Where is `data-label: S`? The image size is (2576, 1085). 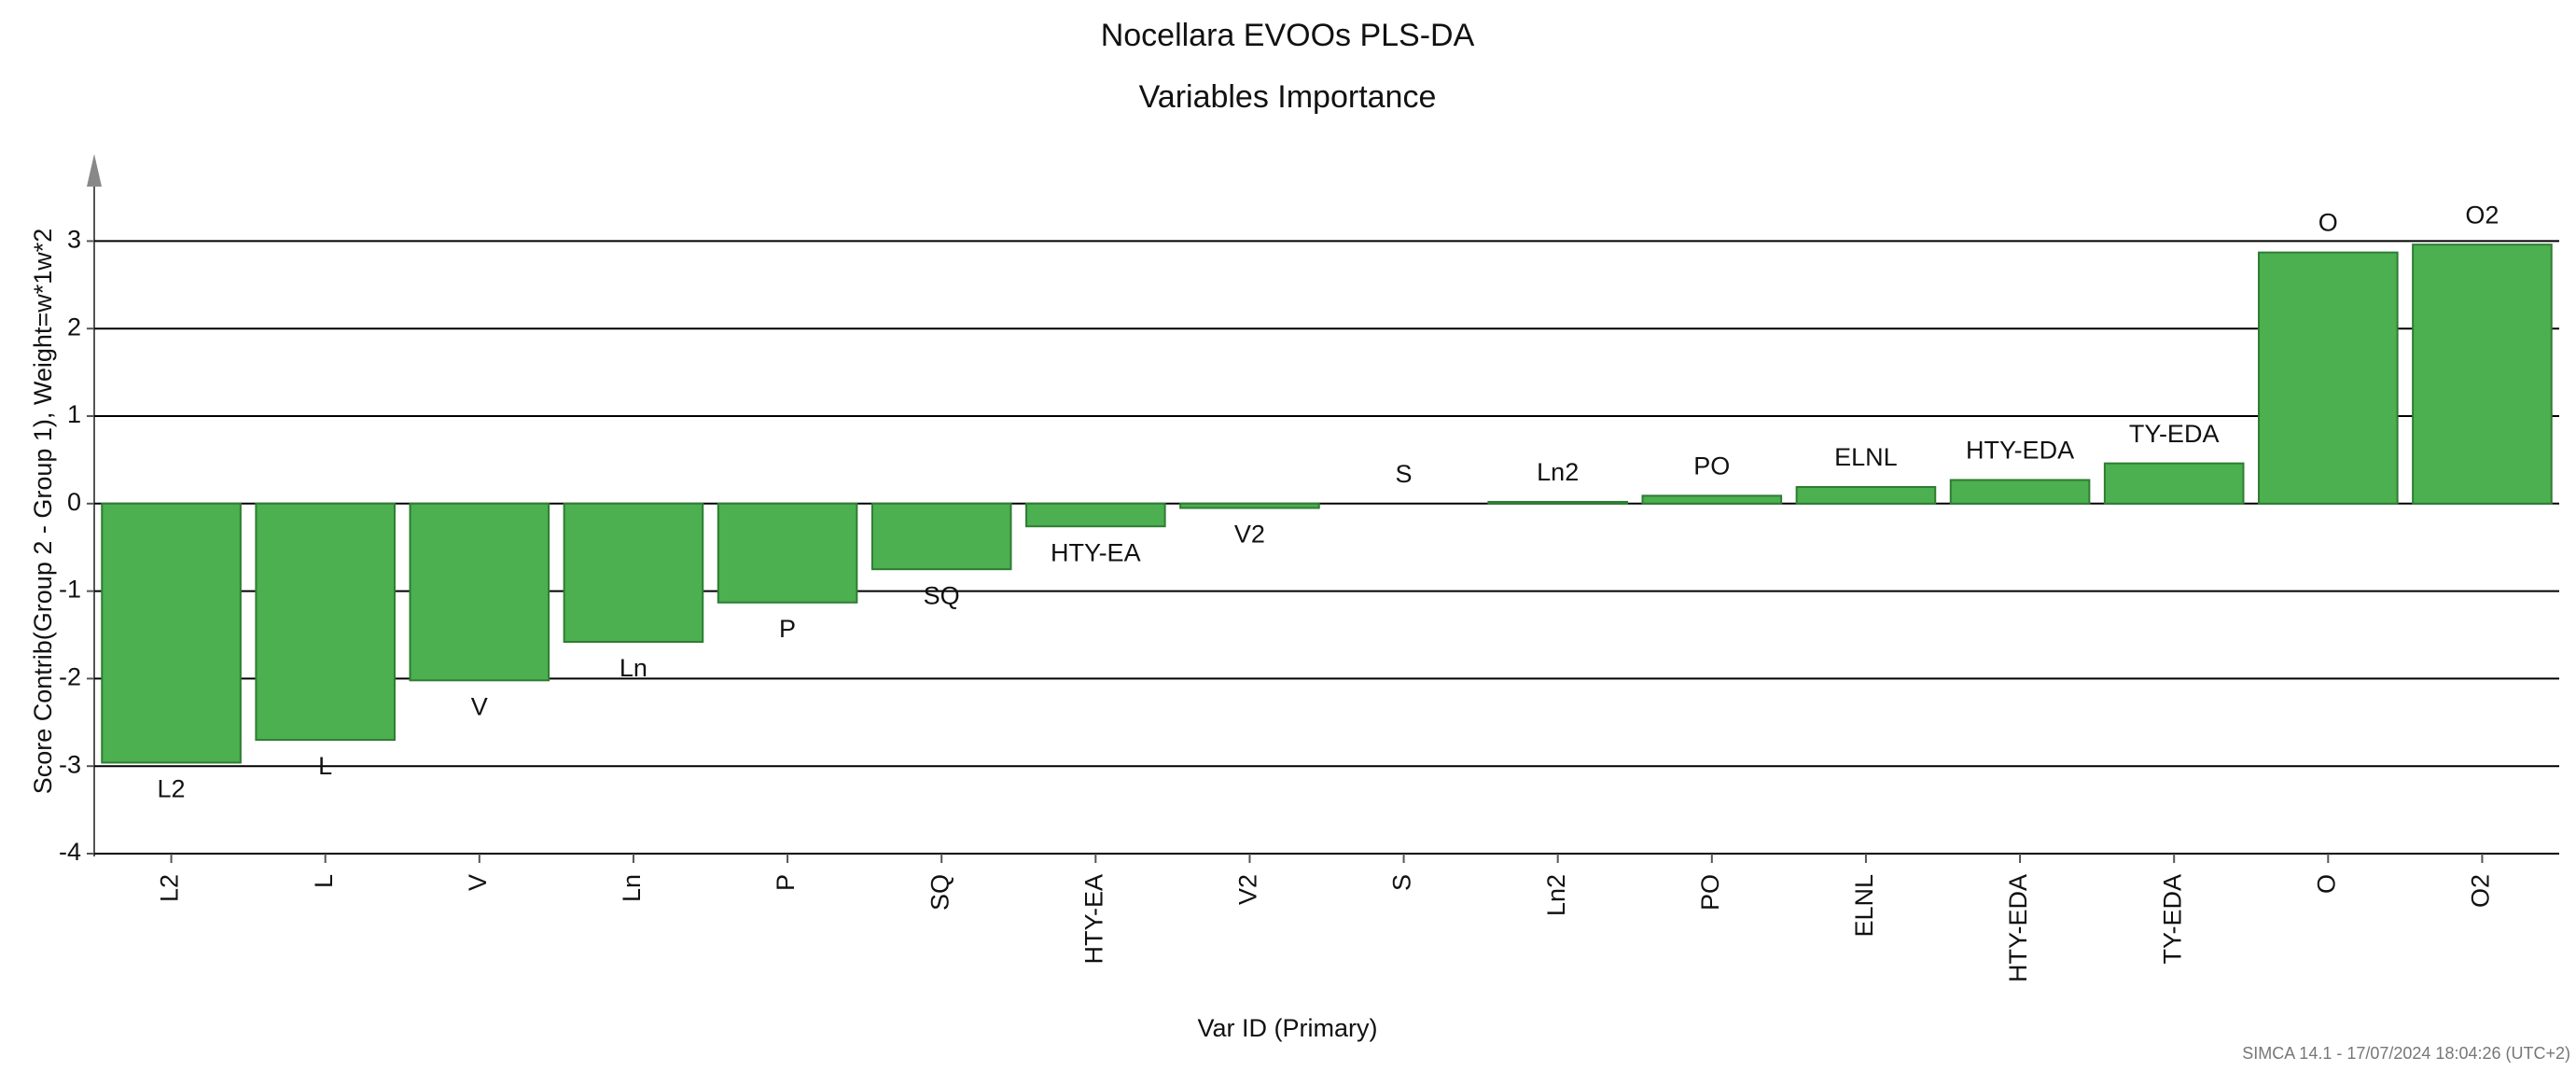 data-label: S is located at coordinates (1404, 474).